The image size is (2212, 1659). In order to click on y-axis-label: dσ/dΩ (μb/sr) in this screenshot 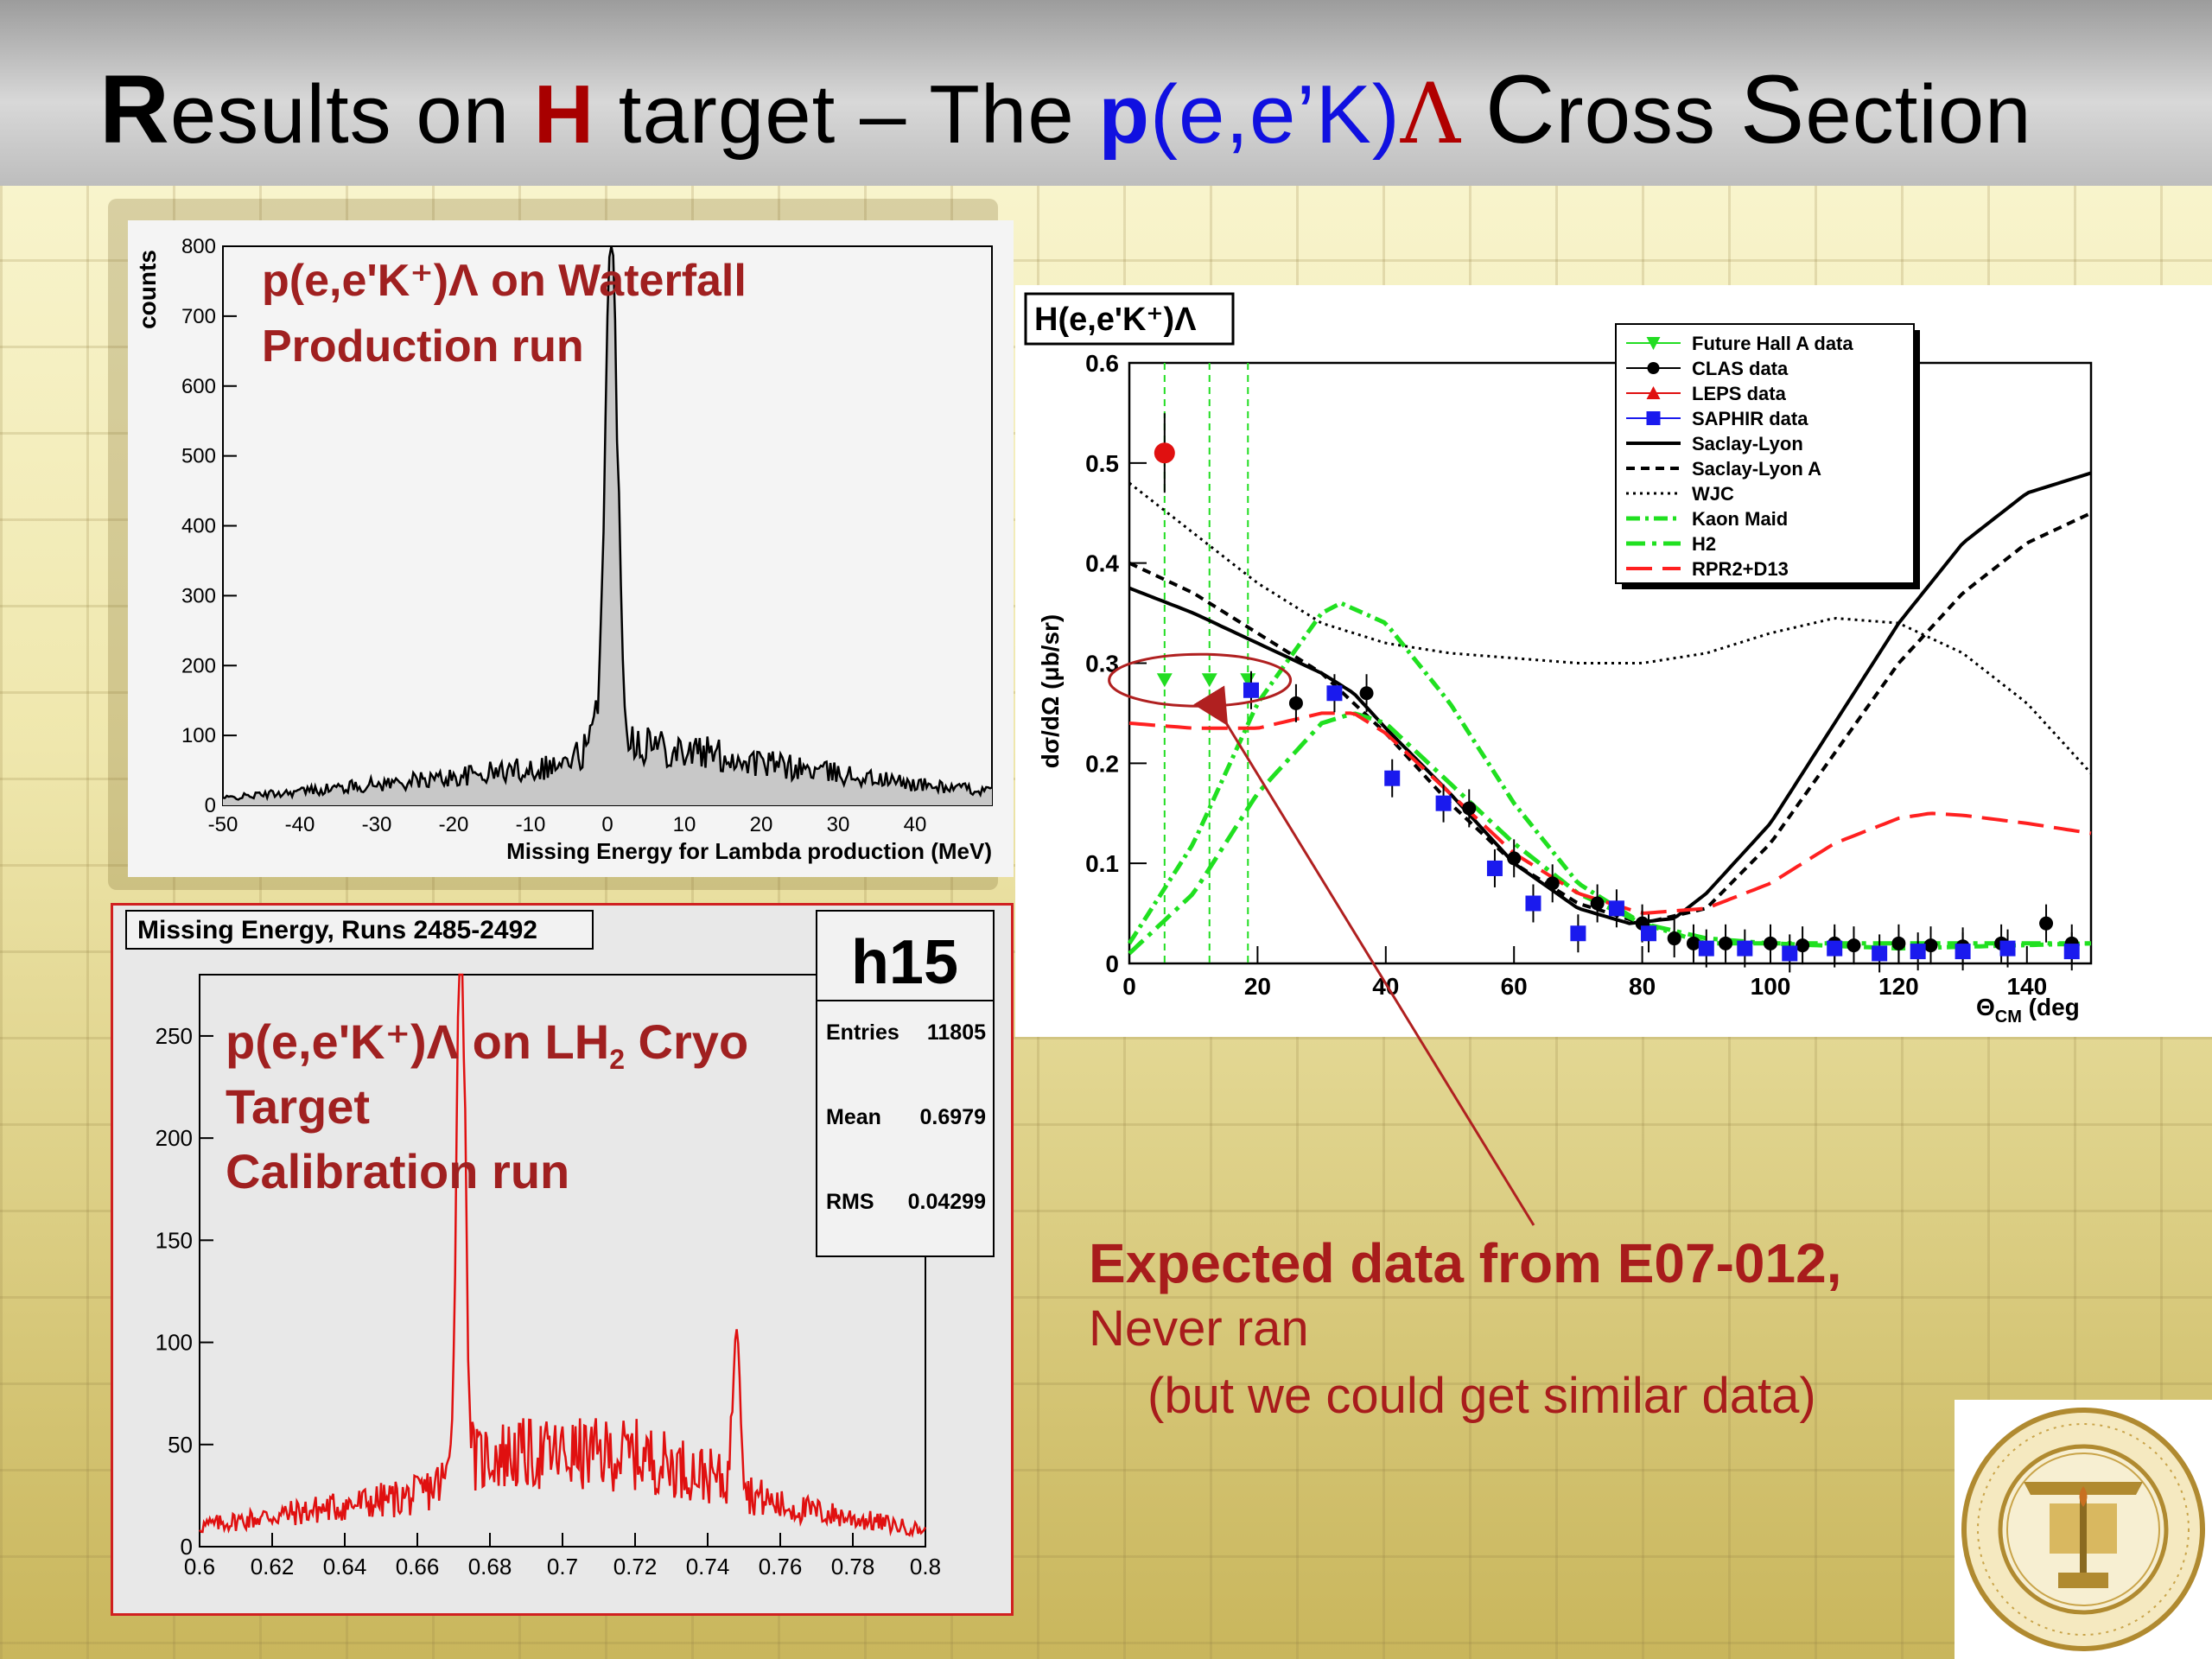, I will do `click(1050, 691)`.